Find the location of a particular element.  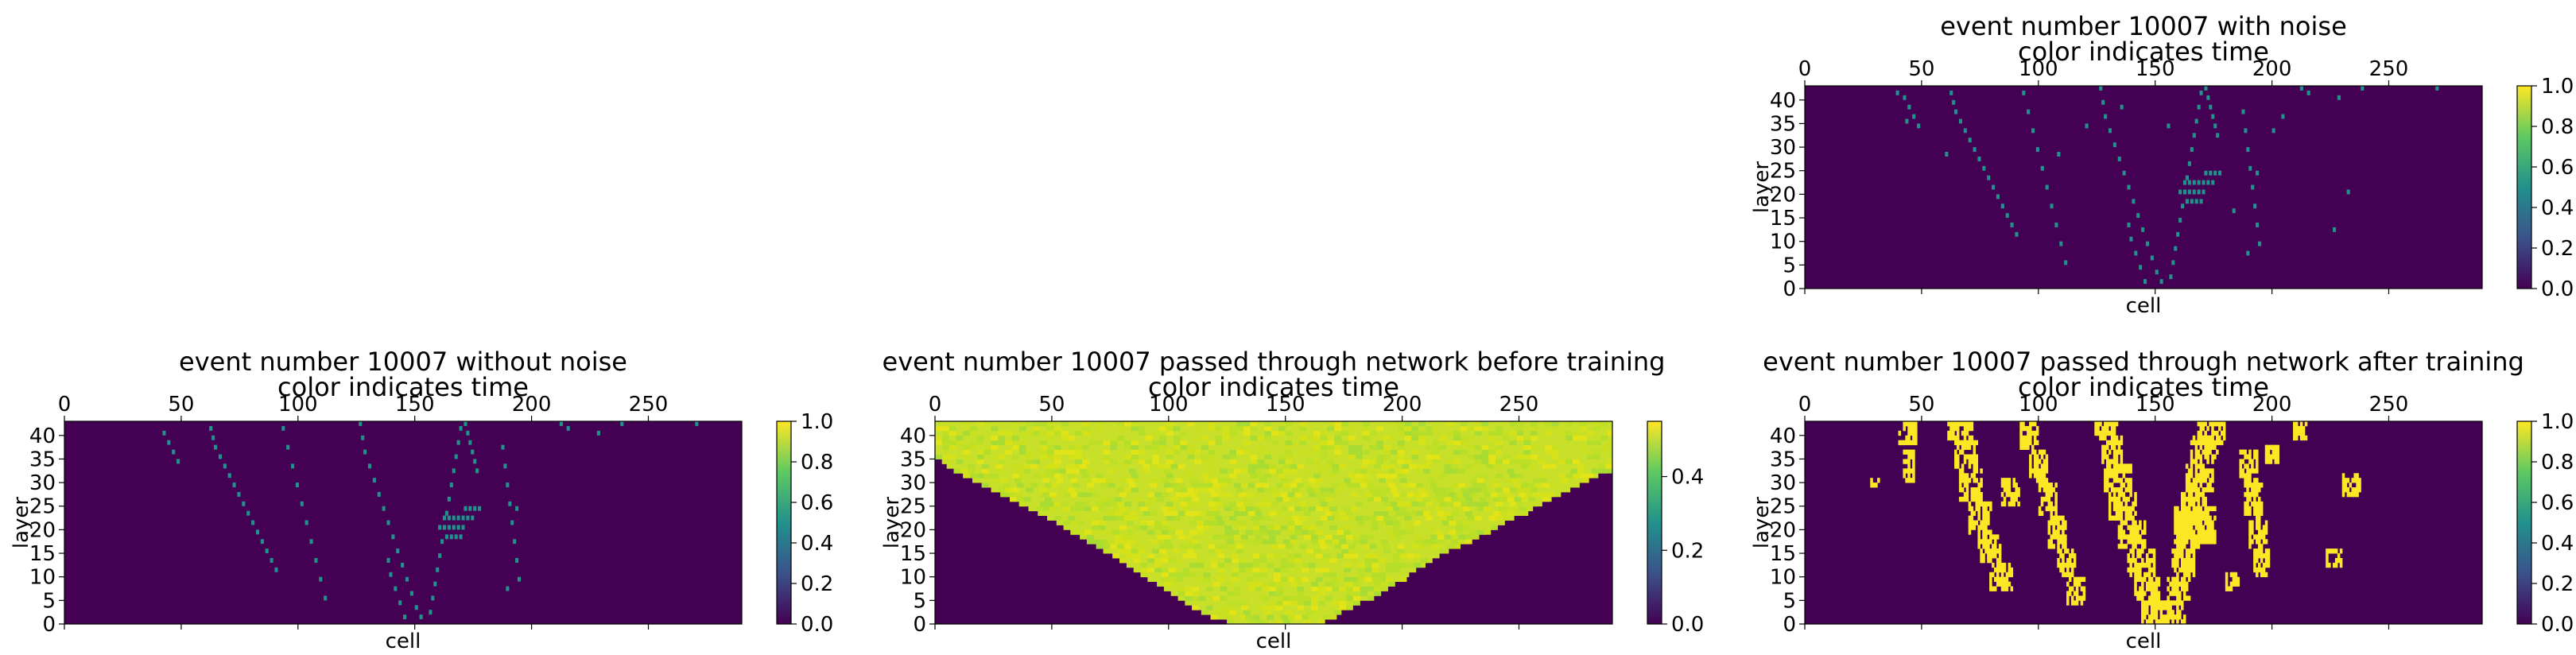

x-tick-label: 150 is located at coordinates (1286, 405).